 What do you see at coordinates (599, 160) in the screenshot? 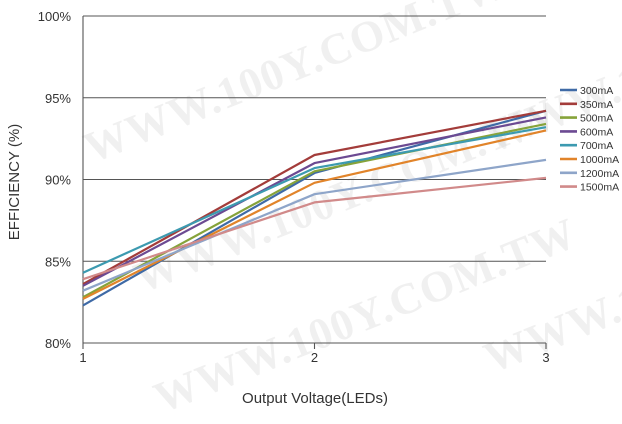
I see `legend-label: 1000mA` at bounding box center [599, 160].